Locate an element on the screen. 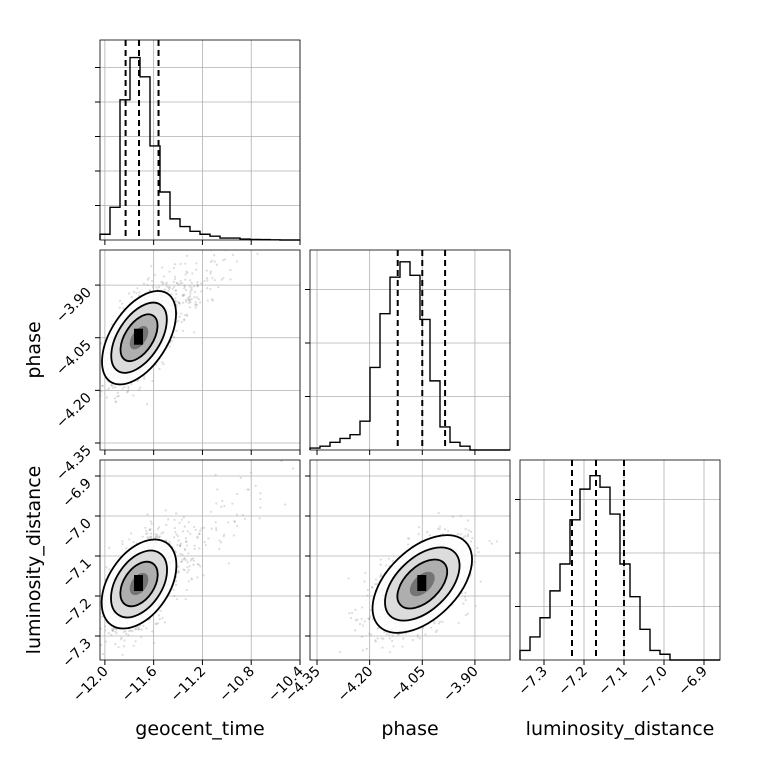 The width and height of the screenshot is (760, 760). x-axis-label-phase: phase is located at coordinates (409, 729).